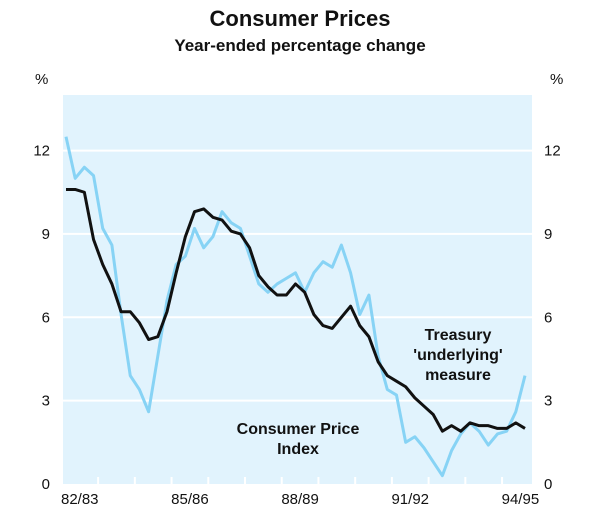 Image resolution: width=600 pixels, height=519 pixels. What do you see at coordinates (41, 79) in the screenshot?
I see `y-unit-left: %` at bounding box center [41, 79].